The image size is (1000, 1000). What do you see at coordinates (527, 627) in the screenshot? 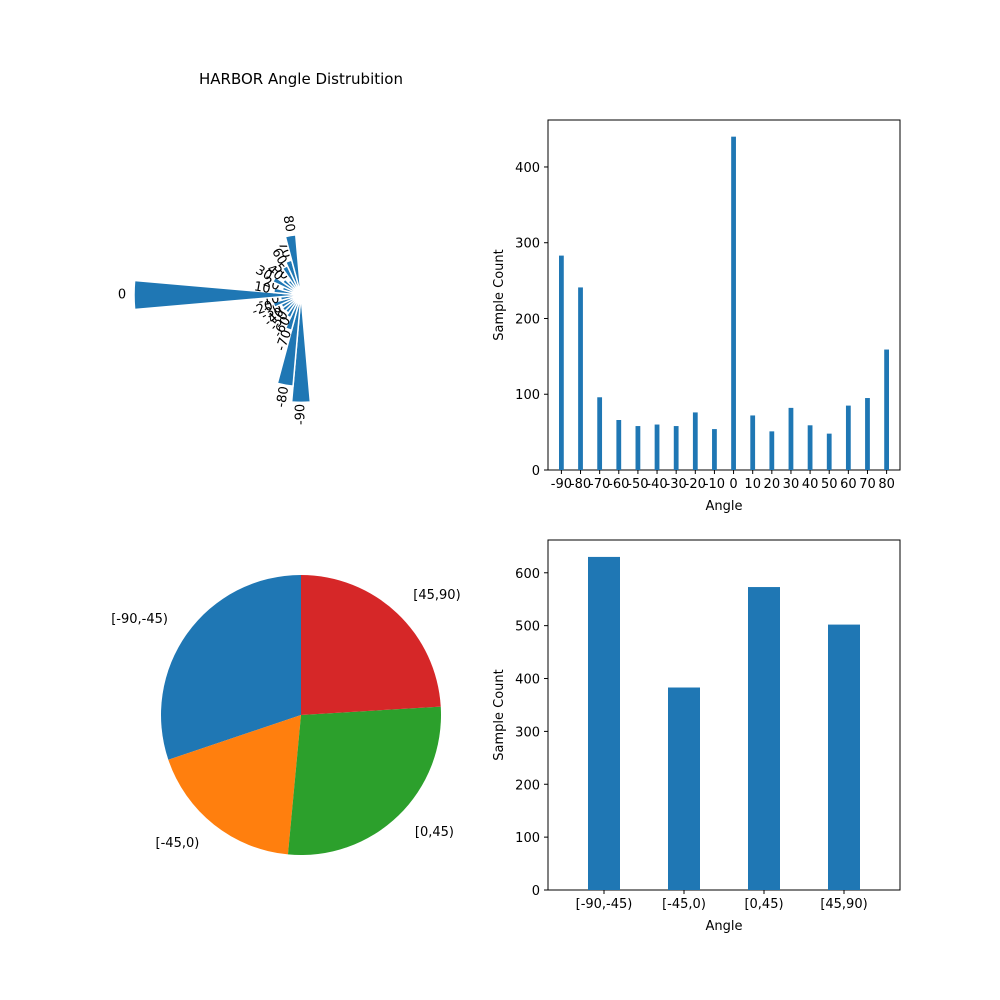
I see `range-y-tick-label: 500` at bounding box center [527, 627].